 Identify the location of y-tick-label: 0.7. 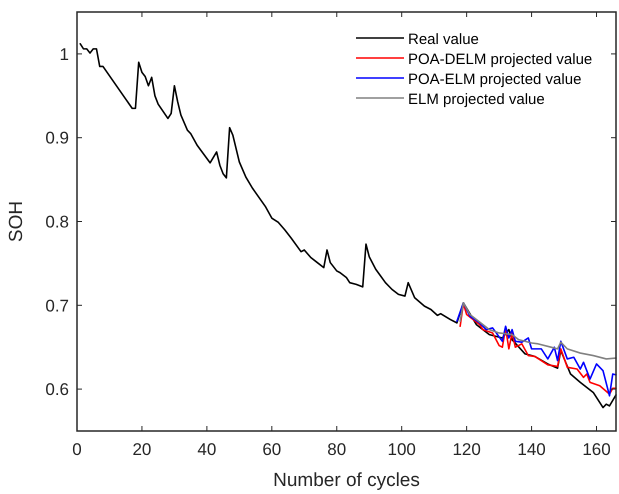
(57, 306).